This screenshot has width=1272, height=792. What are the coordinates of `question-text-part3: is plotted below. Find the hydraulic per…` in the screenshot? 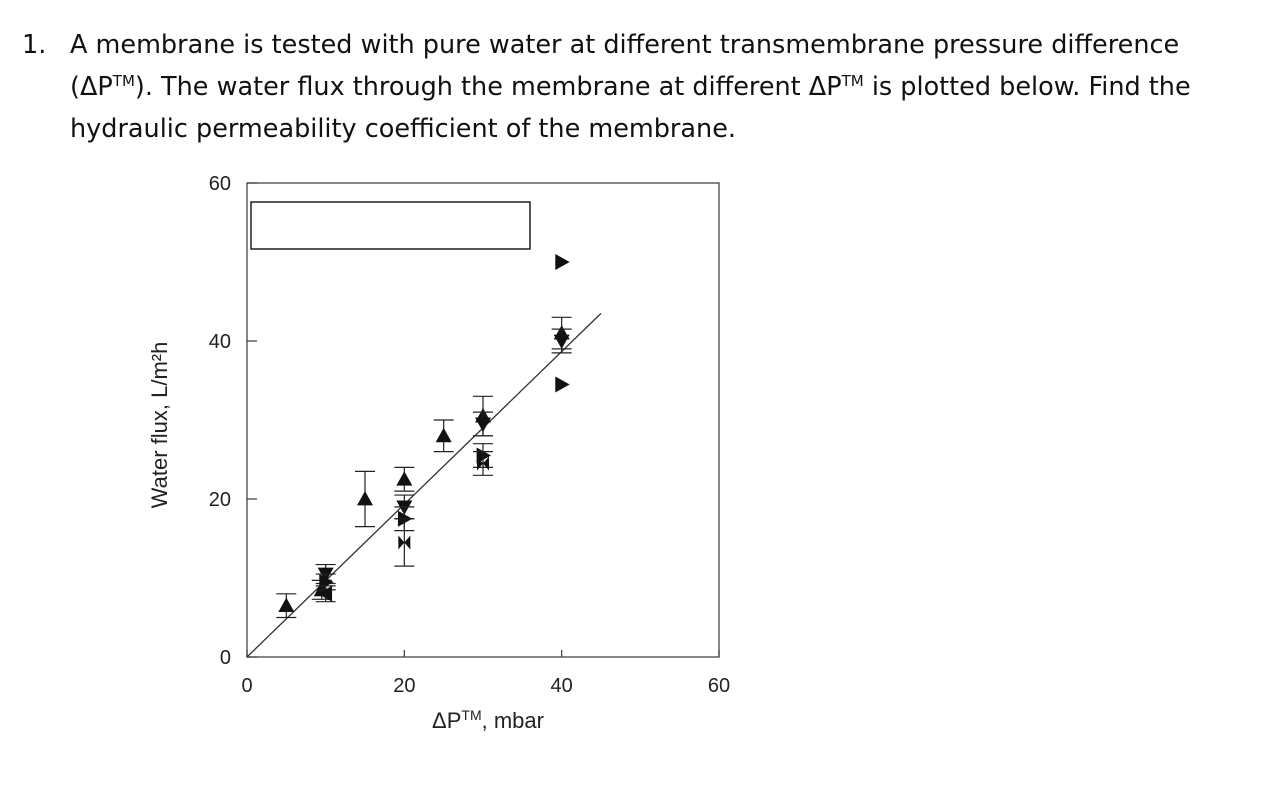 It's located at (630, 108).